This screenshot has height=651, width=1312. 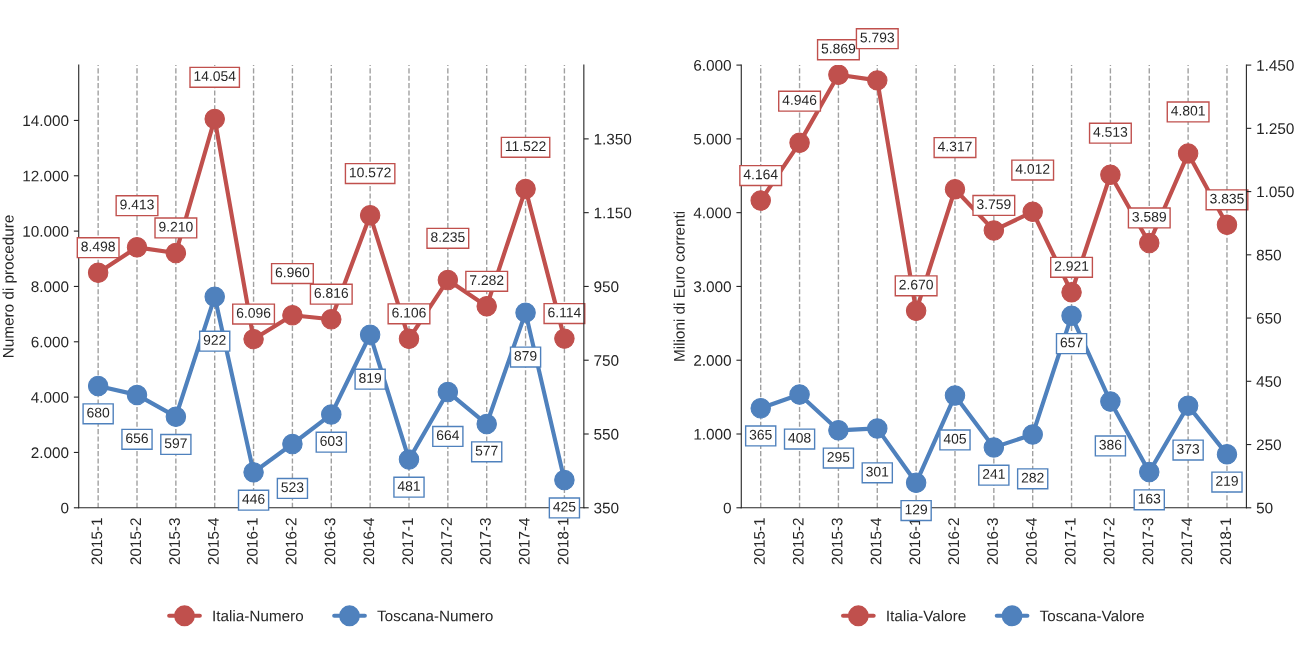 What do you see at coordinates (331, 441) in the screenshot?
I see `data-label: 603` at bounding box center [331, 441].